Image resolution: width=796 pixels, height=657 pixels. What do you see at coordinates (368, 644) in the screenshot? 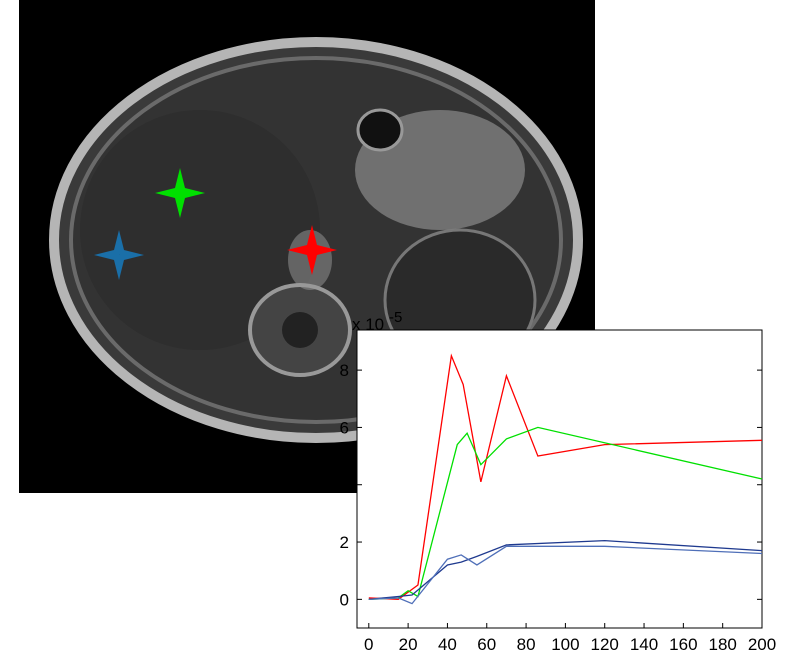
I see `x-tick-label: 0` at bounding box center [368, 644].